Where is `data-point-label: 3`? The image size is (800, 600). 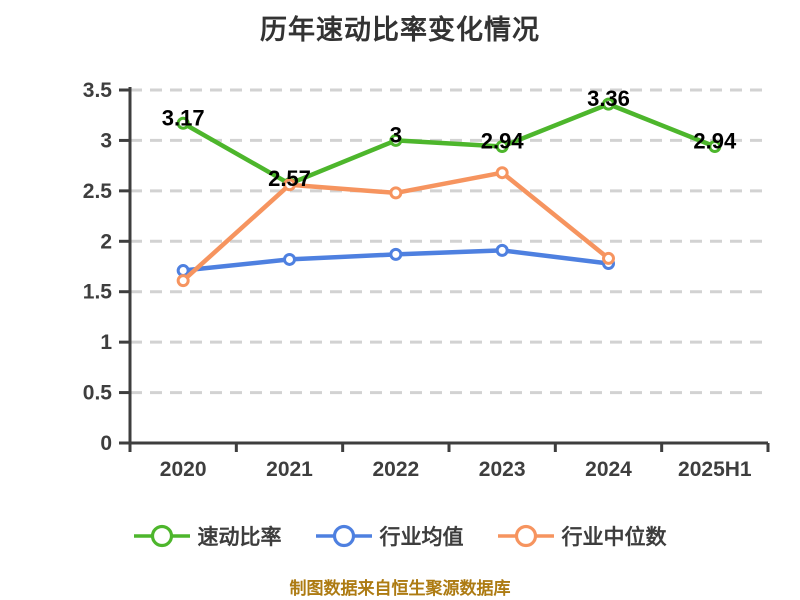
data-point-label: 3 is located at coordinates (396, 134).